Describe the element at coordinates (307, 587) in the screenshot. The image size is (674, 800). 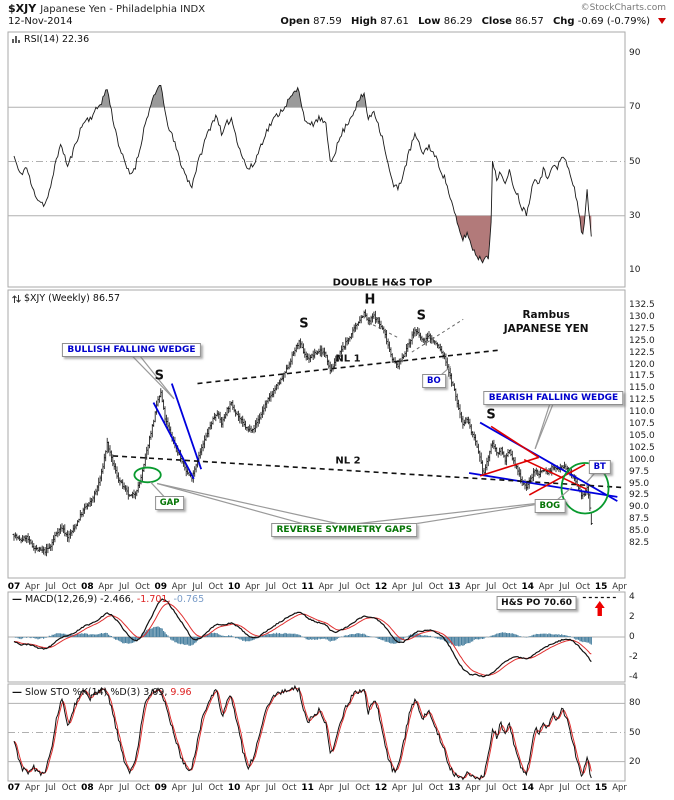
I see `xaxis-year-label: 11` at that location.